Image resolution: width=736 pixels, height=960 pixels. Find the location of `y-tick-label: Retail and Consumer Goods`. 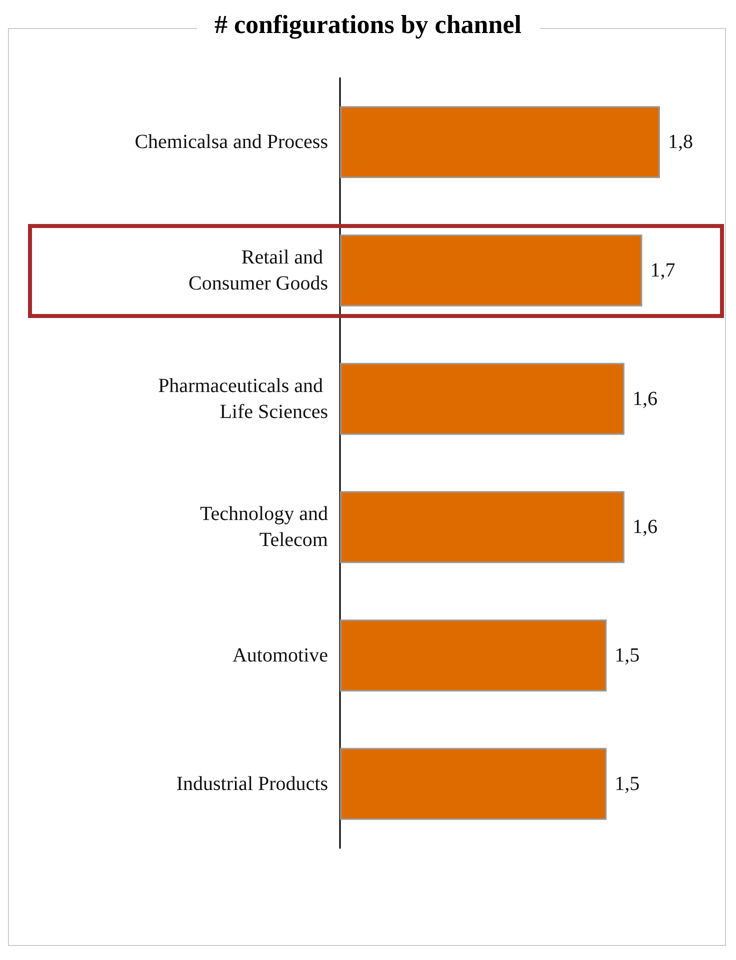

y-tick-label: Retail and Consumer Goods is located at coordinates (258, 270).